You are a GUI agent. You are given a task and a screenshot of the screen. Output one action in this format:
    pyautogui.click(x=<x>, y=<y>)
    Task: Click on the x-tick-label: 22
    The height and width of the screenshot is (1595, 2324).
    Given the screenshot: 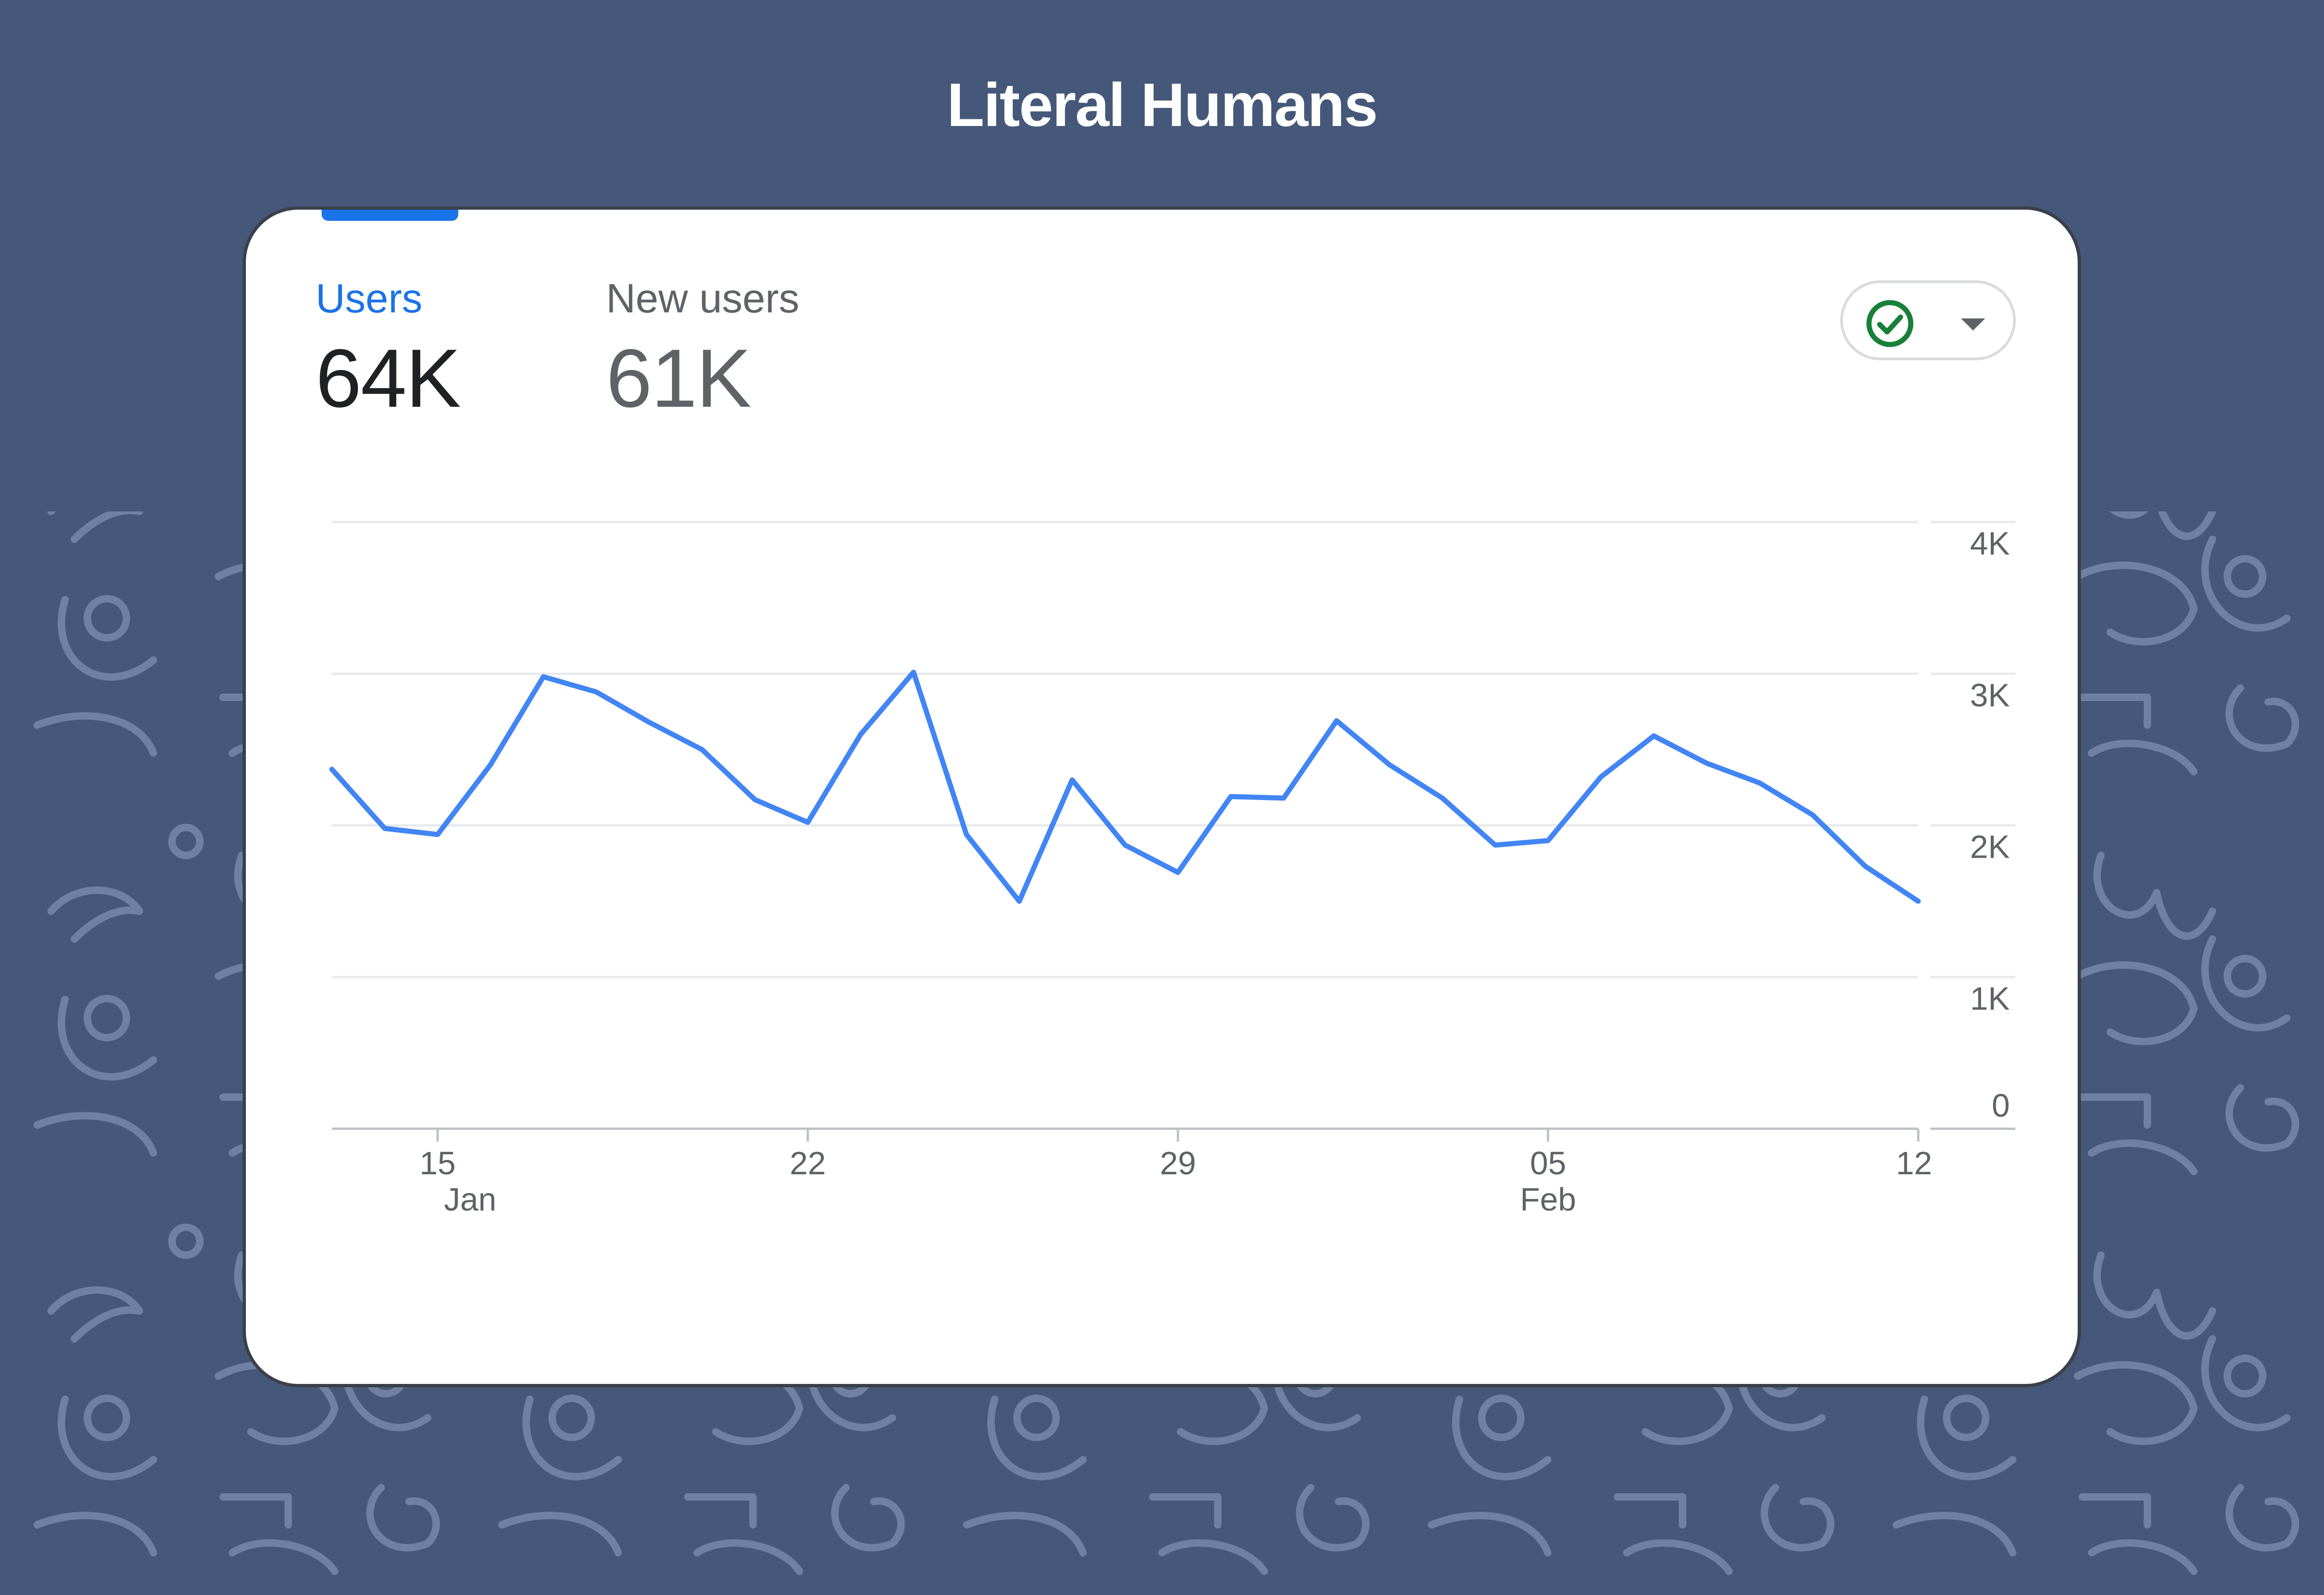 What is the action you would take?
    pyautogui.click(x=808, y=1163)
    